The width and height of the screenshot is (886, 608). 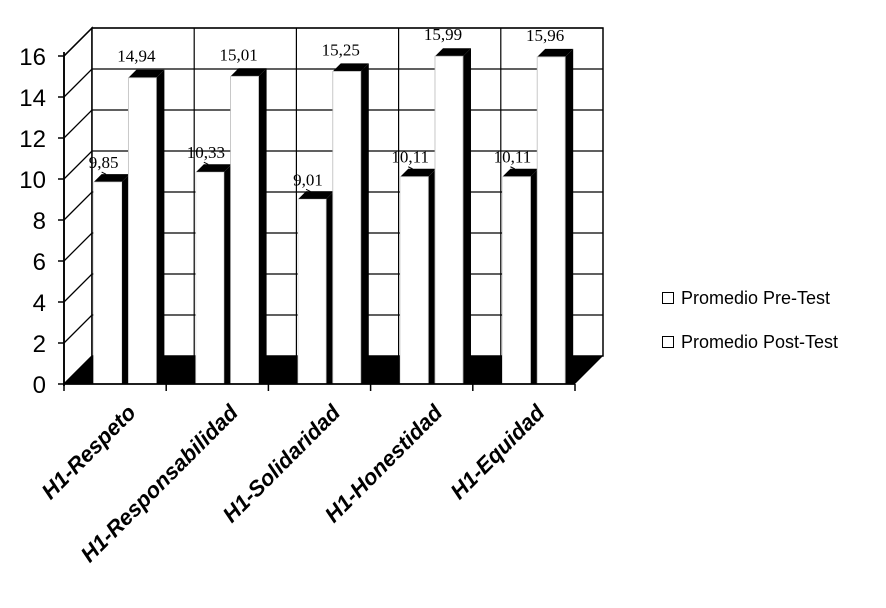 I want to click on y-tick-label: 4, so click(x=39, y=303).